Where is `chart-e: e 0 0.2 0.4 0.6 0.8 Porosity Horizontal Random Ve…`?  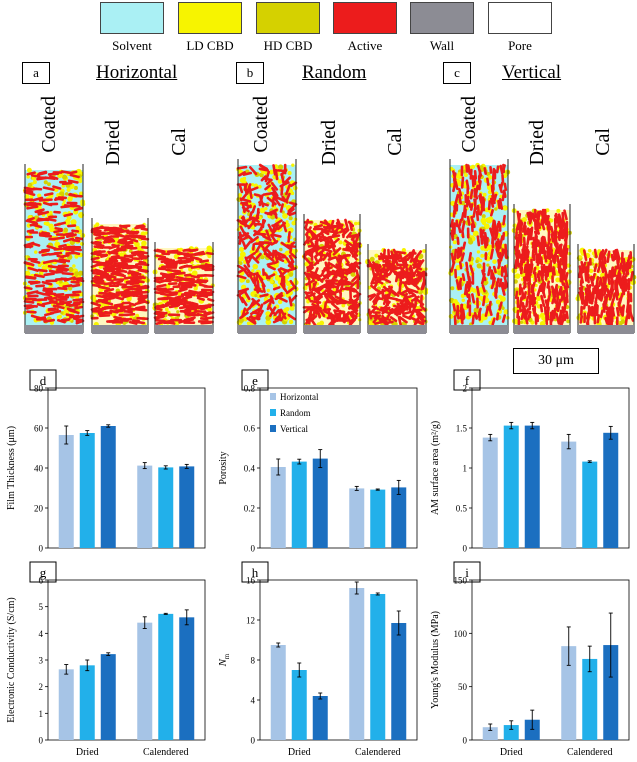 chart-e: e 0 0.2 0.4 0.6 0.8 Porosity Horizontal Random Ve… is located at coordinates (318, 461).